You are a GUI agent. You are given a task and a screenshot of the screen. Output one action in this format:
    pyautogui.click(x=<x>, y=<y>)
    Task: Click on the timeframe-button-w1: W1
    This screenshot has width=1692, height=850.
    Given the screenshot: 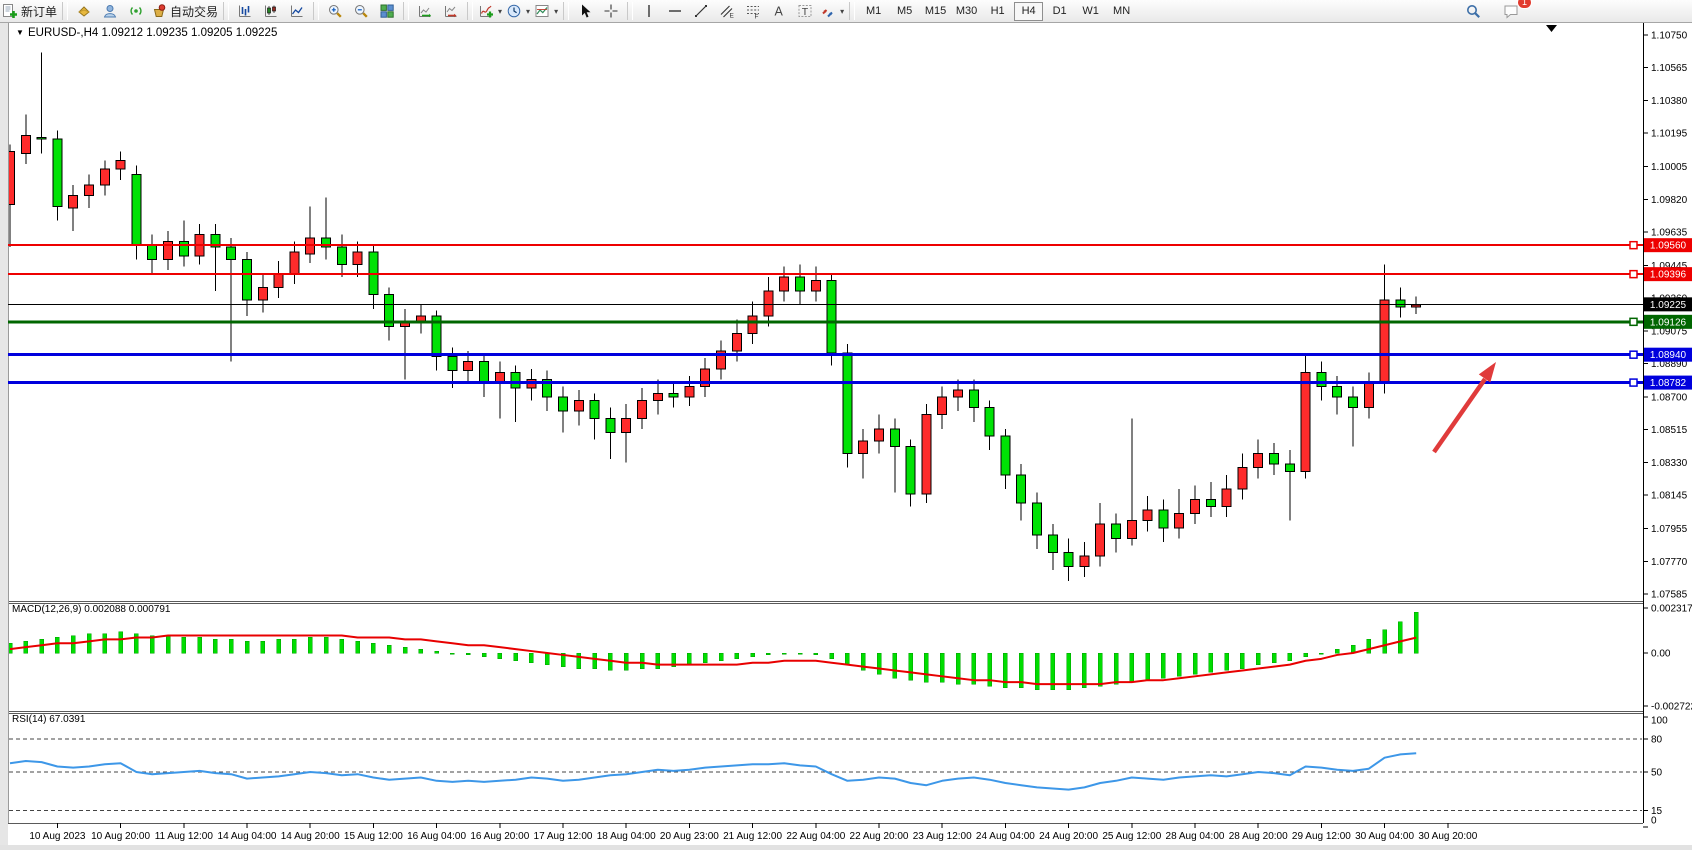 What is the action you would take?
    pyautogui.click(x=1090, y=11)
    